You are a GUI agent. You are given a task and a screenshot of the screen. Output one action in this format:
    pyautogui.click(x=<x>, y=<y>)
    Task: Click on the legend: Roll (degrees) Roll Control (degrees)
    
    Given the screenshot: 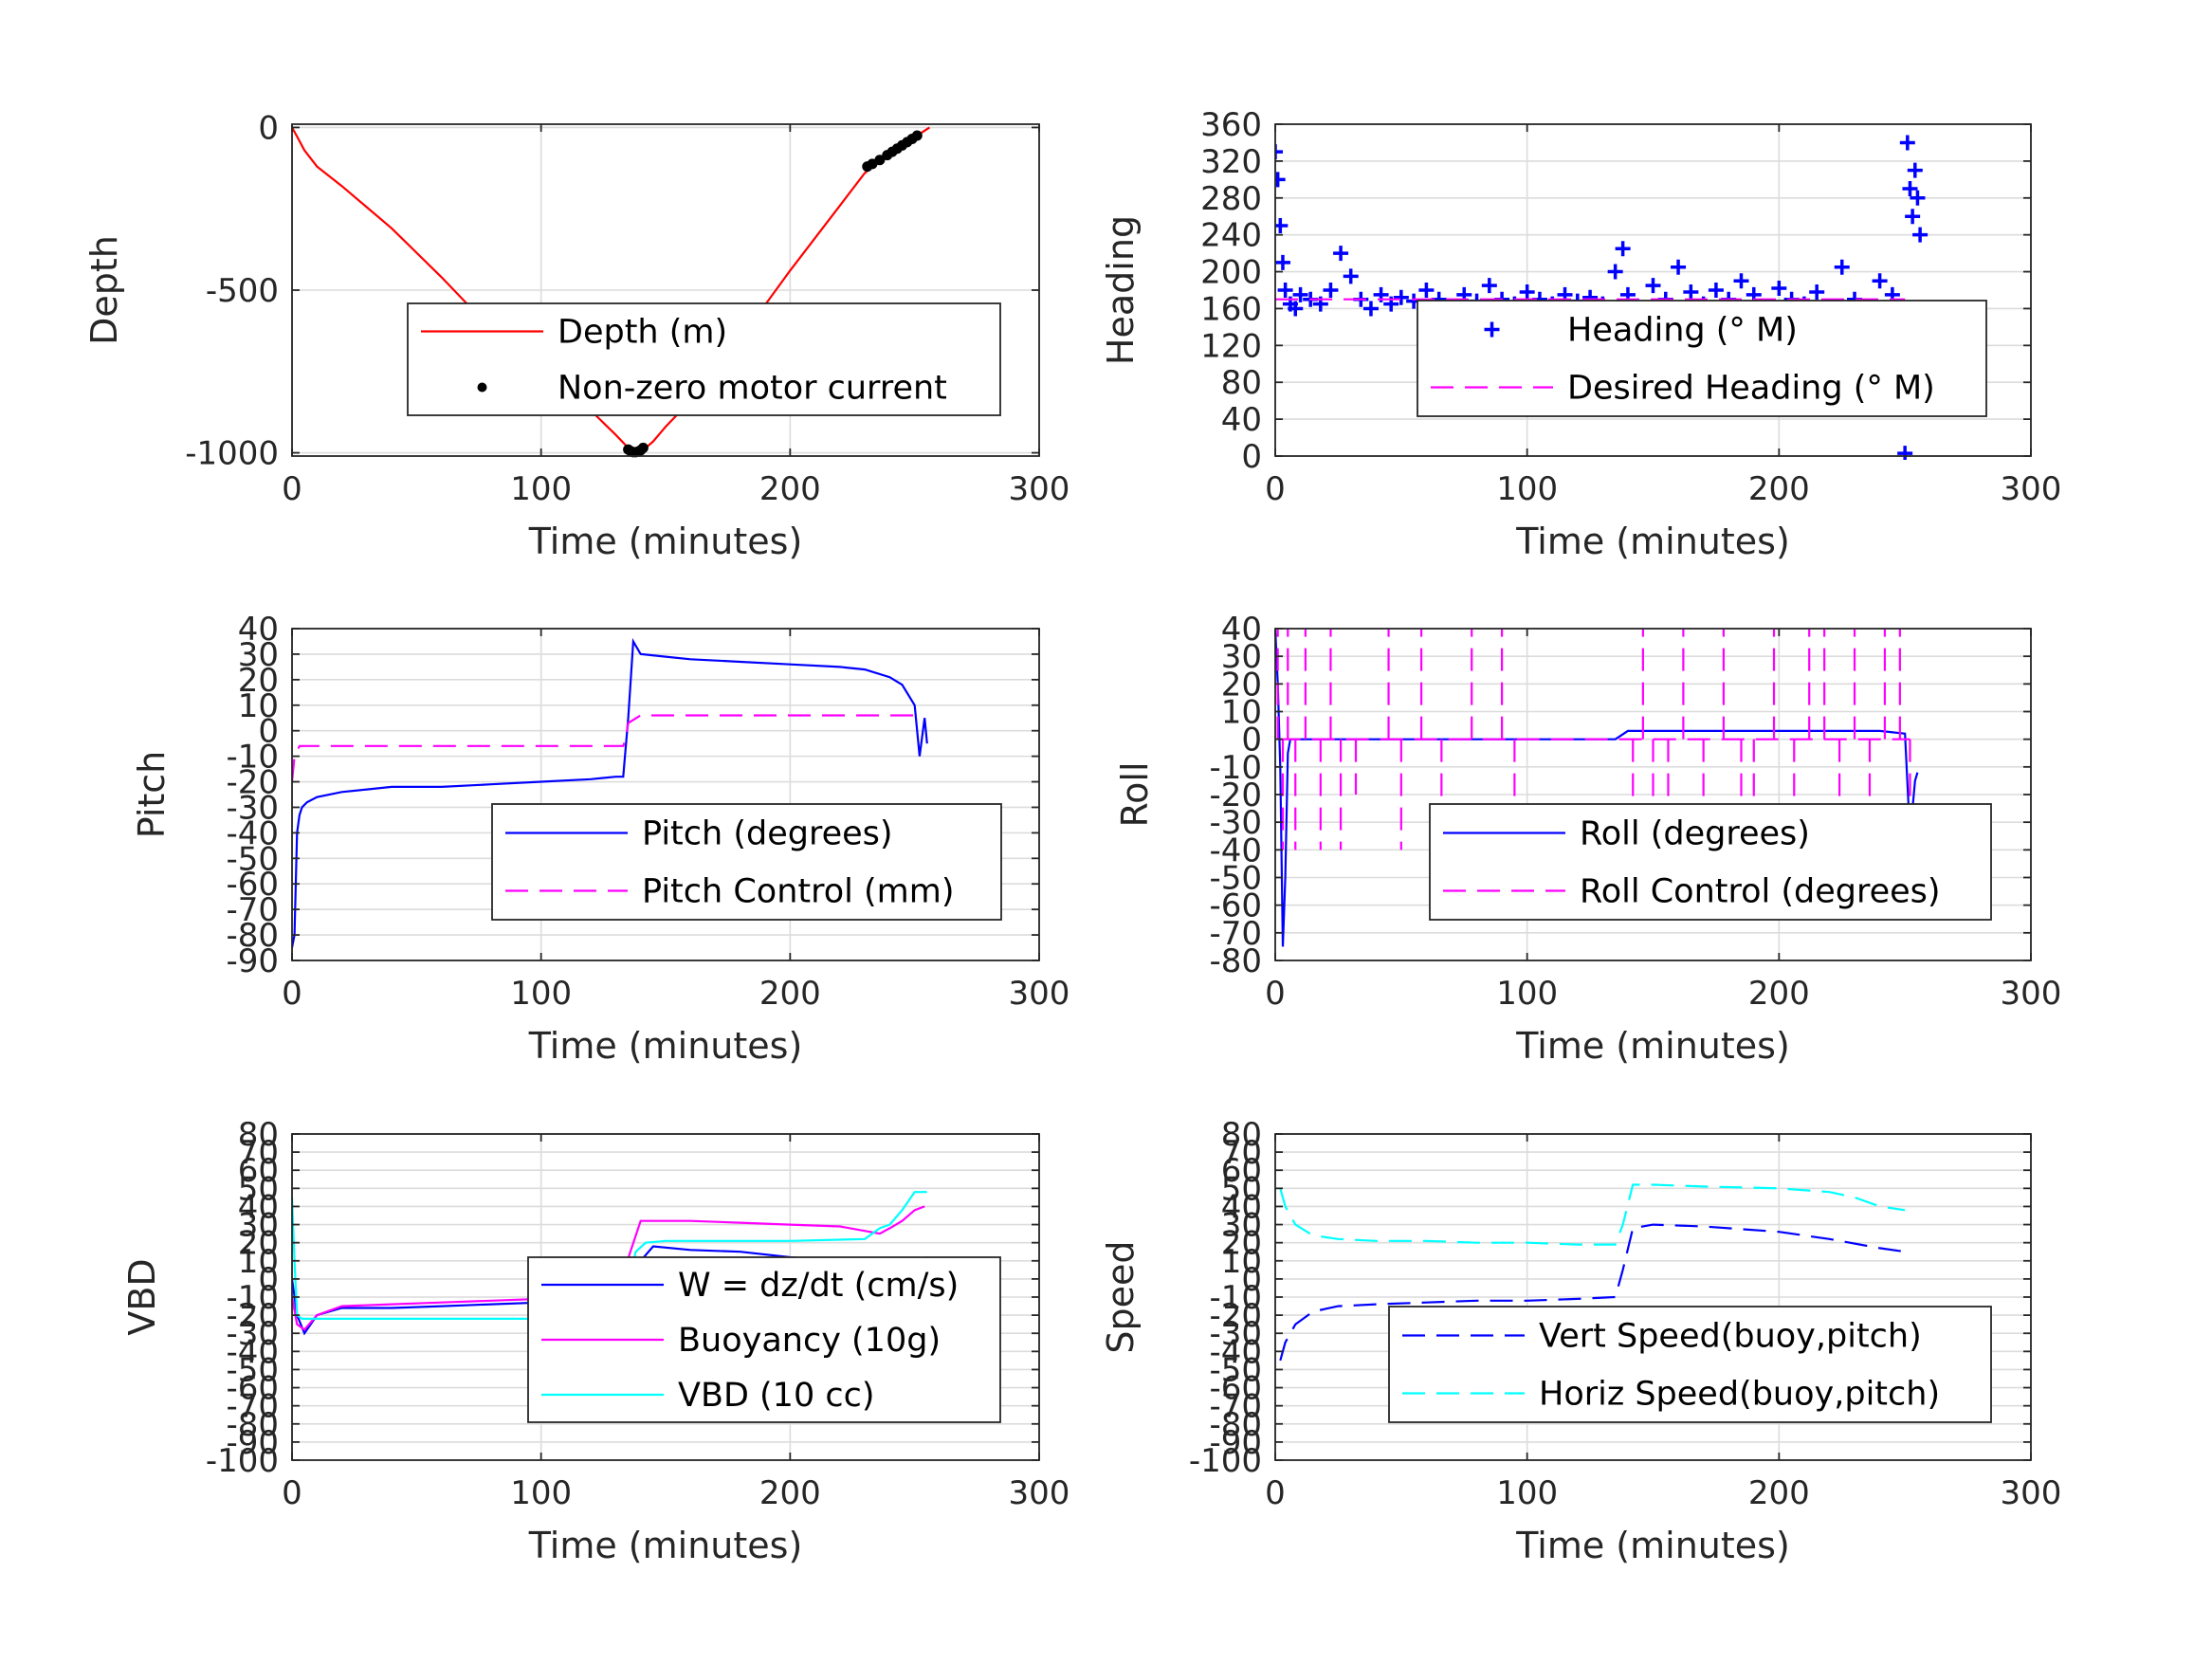 What is the action you would take?
    pyautogui.click(x=1710, y=862)
    